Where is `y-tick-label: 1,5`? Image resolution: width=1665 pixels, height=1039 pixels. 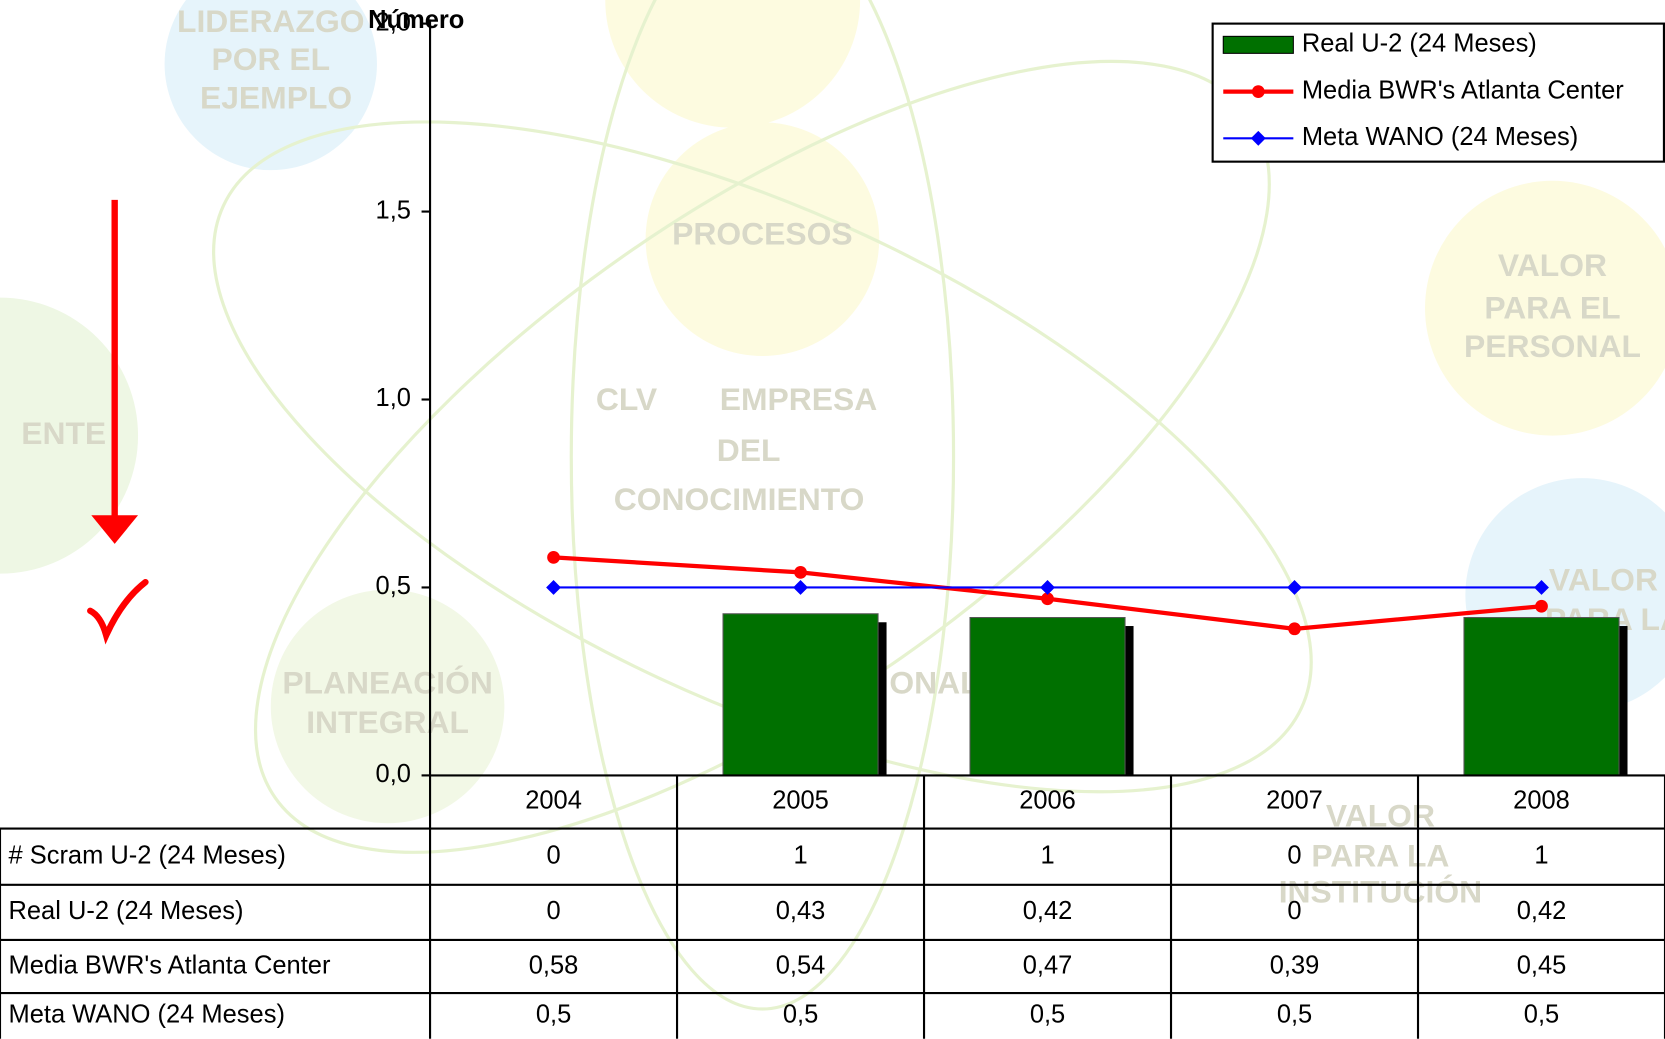 y-tick-label: 1,5 is located at coordinates (393, 210).